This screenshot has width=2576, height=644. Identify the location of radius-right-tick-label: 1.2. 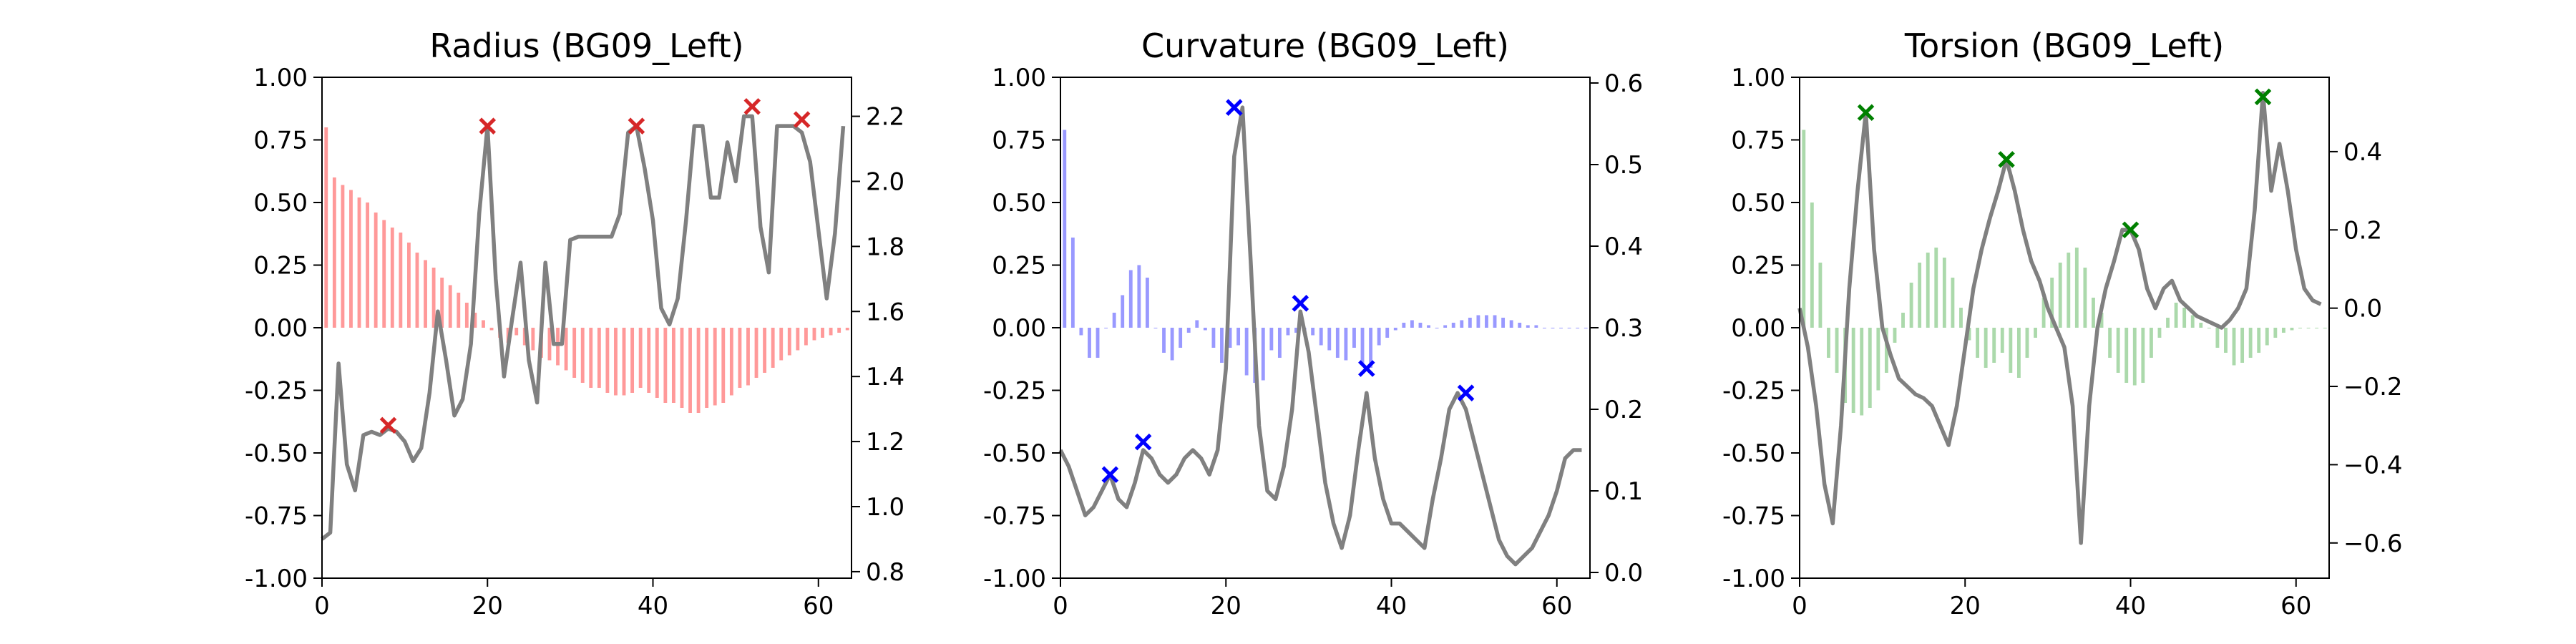
(885, 442).